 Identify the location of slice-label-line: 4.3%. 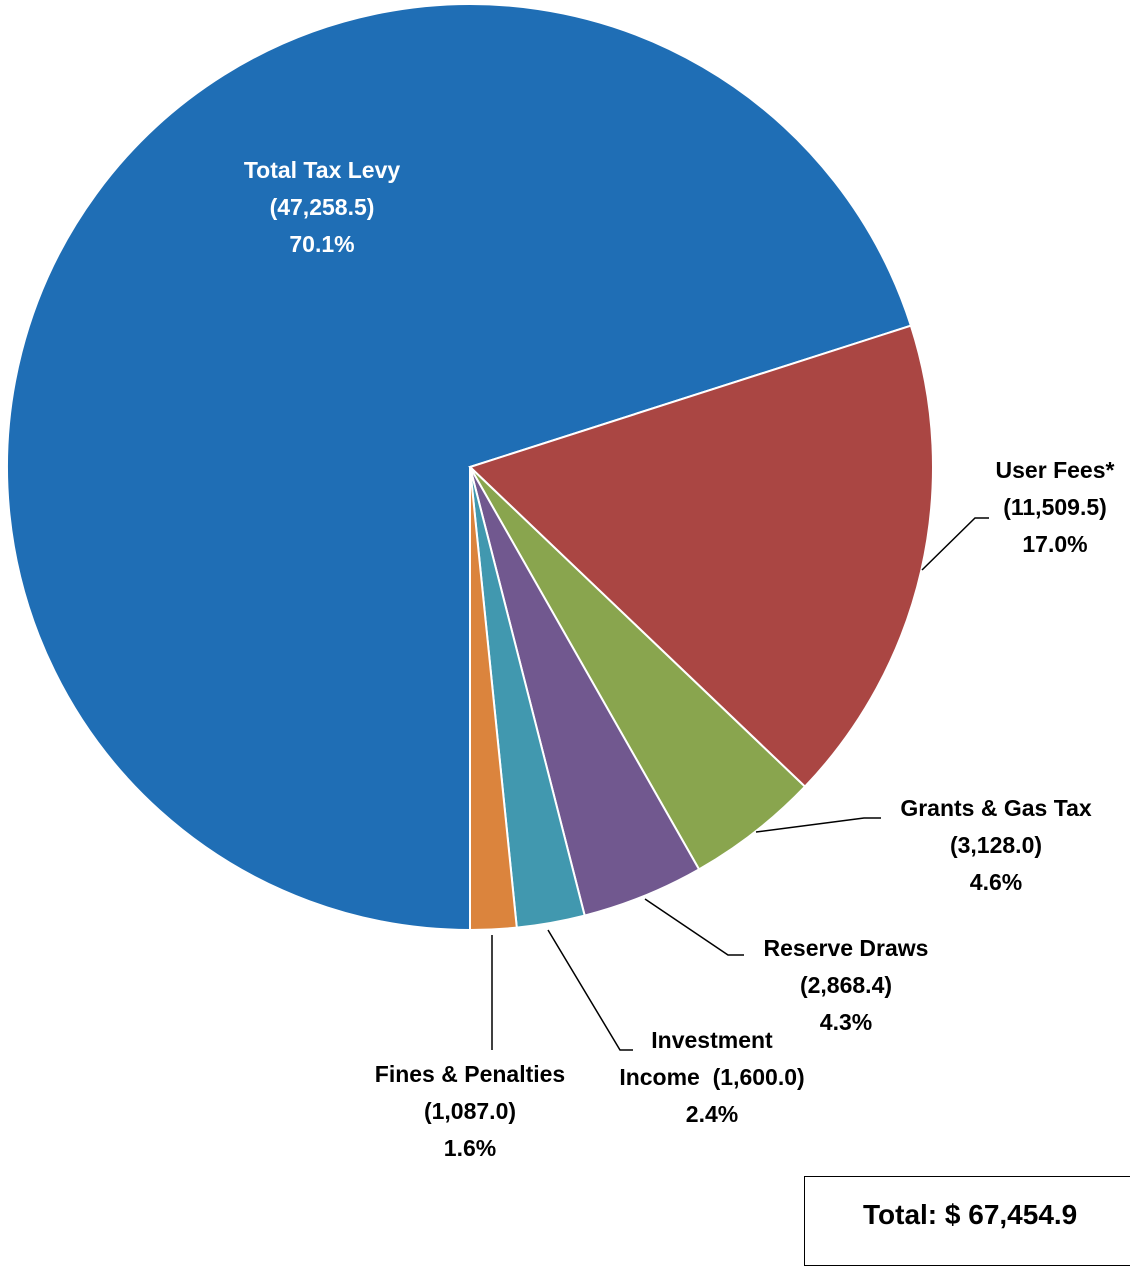
(846, 1022).